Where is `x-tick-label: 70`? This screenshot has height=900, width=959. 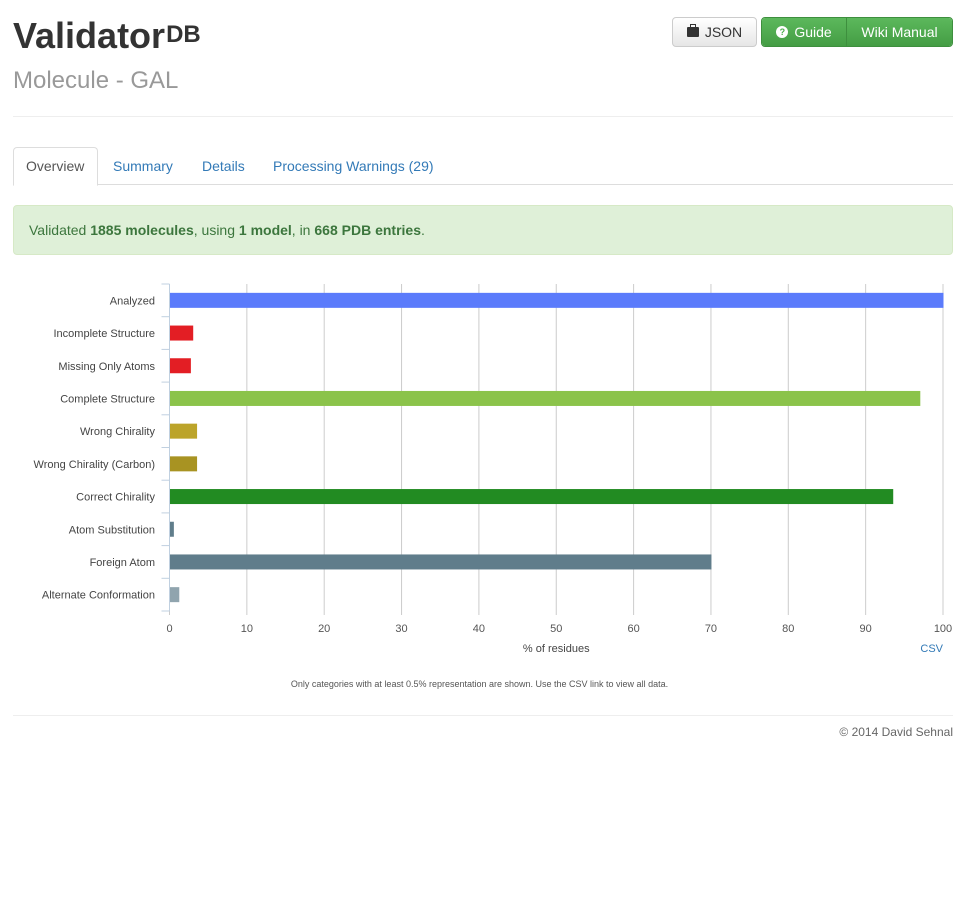
x-tick-label: 70 is located at coordinates (711, 629).